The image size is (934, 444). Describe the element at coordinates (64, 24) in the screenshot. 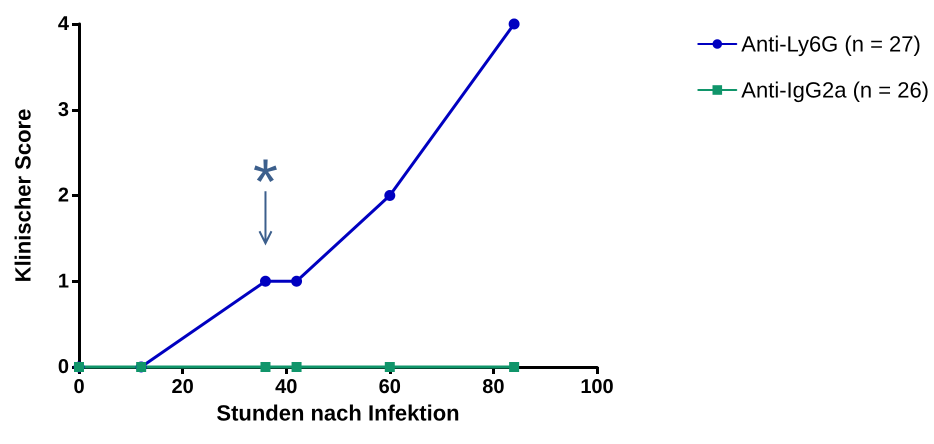

I see `y-tick-label: 4` at that location.